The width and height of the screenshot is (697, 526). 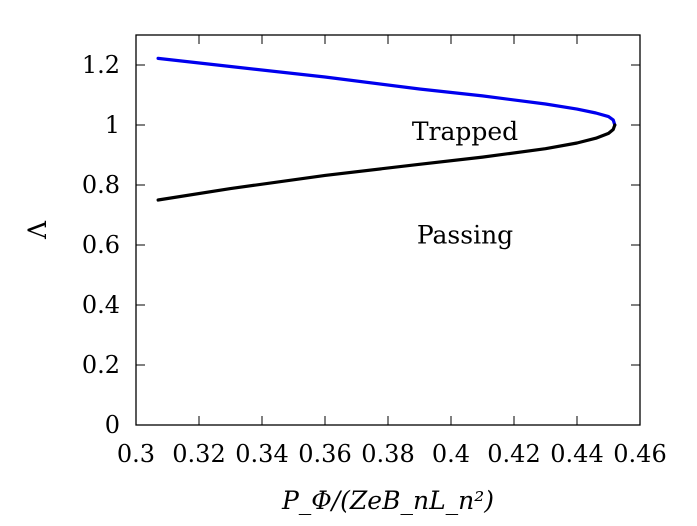 What do you see at coordinates (101, 185) in the screenshot?
I see `y-tick-label: 0.8` at bounding box center [101, 185].